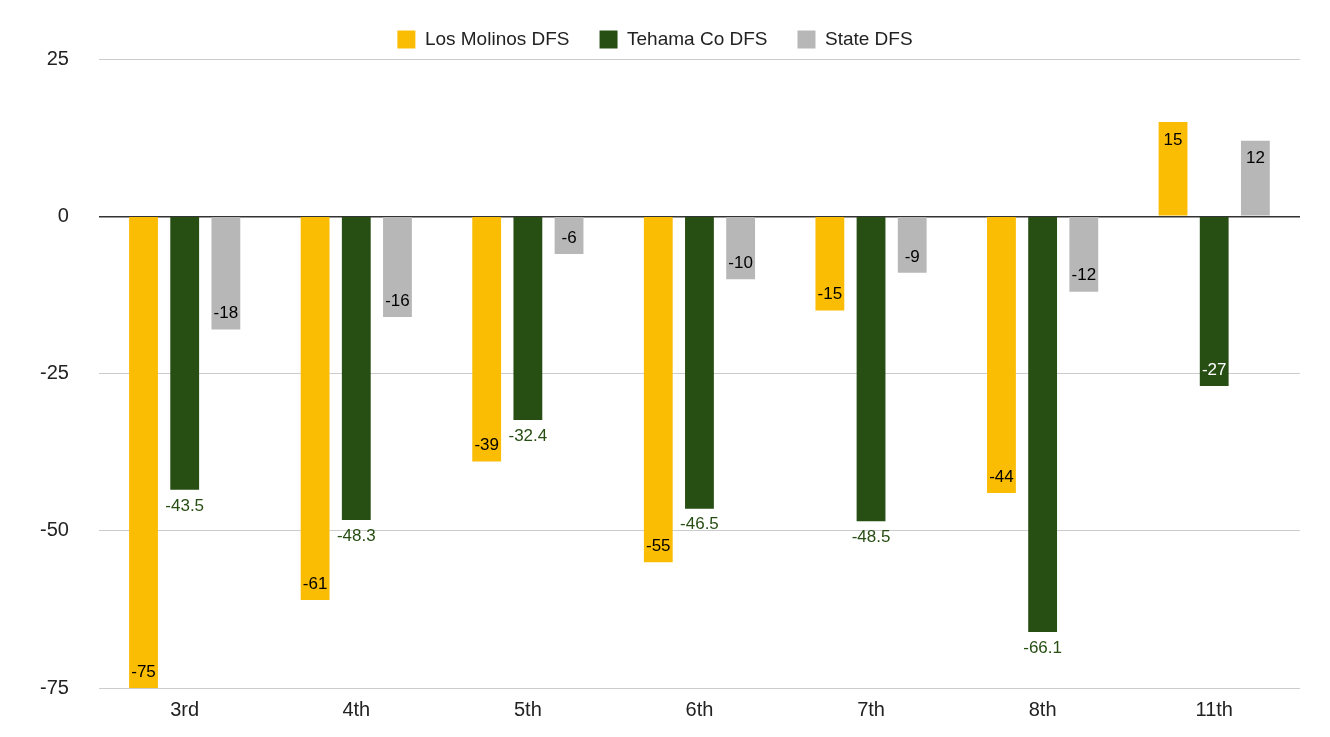 The height and width of the screenshot is (737, 1330). What do you see at coordinates (1173, 139) in the screenshot?
I see `data-label: 15` at bounding box center [1173, 139].